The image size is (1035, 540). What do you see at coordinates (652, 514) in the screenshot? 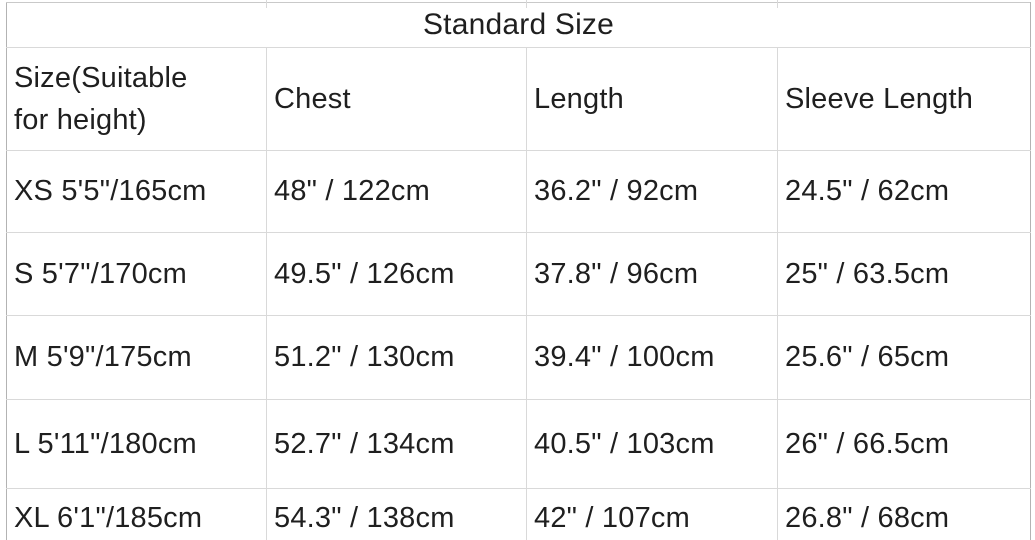
I see `cell-length: 42" / 107cm` at bounding box center [652, 514].